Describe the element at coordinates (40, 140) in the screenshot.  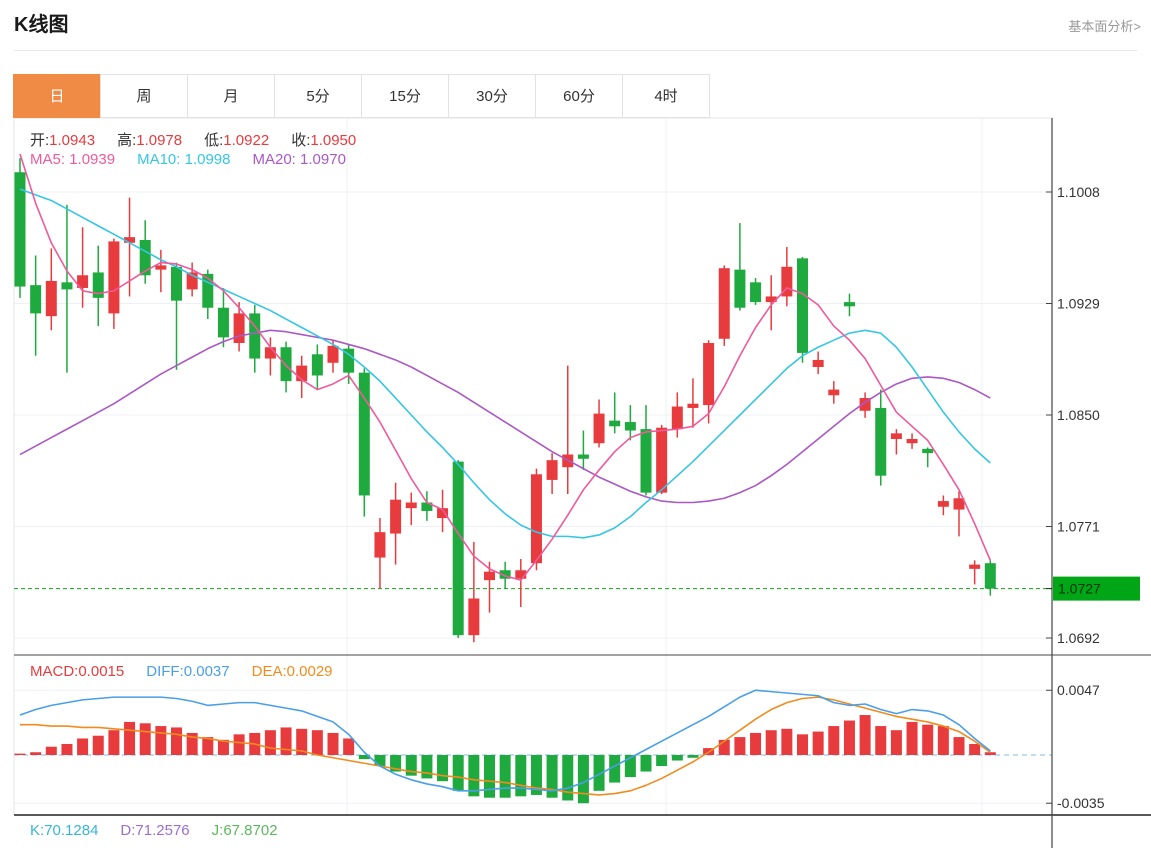
I see `open-label: 开:` at that location.